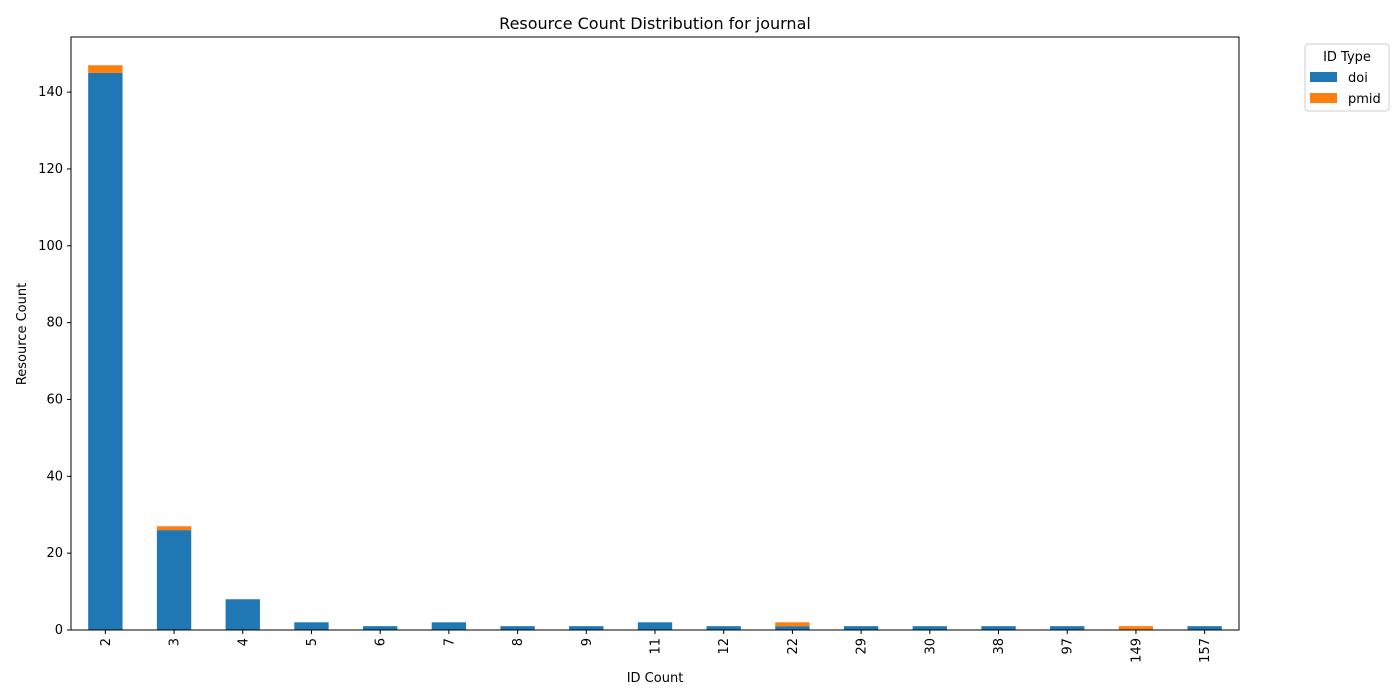  What do you see at coordinates (999, 646) in the screenshot?
I see `x-tick-label: 38` at bounding box center [999, 646].